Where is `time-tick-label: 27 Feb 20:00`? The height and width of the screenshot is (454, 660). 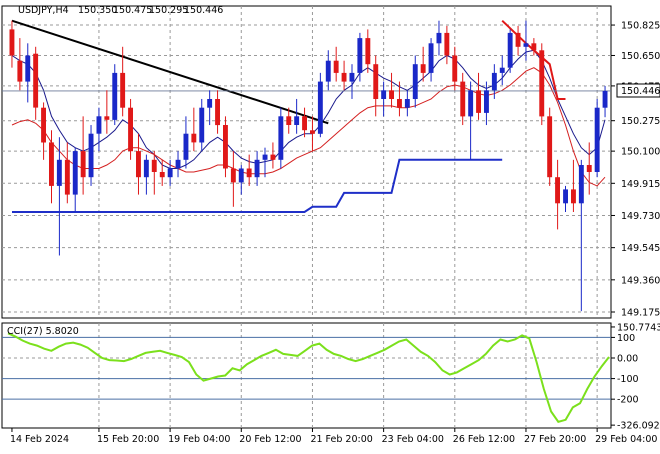
time-tick-label: 27 Feb 20:00 is located at coordinates (555, 439).